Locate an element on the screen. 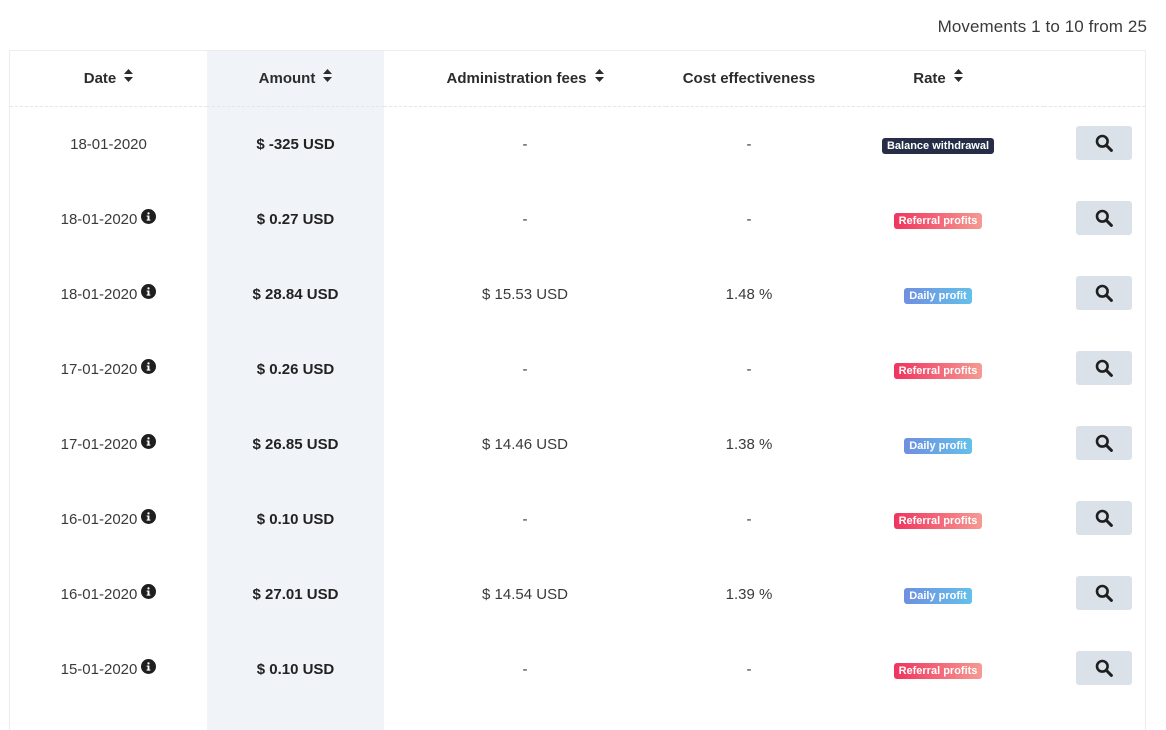 The width and height of the screenshot is (1166, 730). fees-cell: $ 15.53 USD is located at coordinates (525, 294).